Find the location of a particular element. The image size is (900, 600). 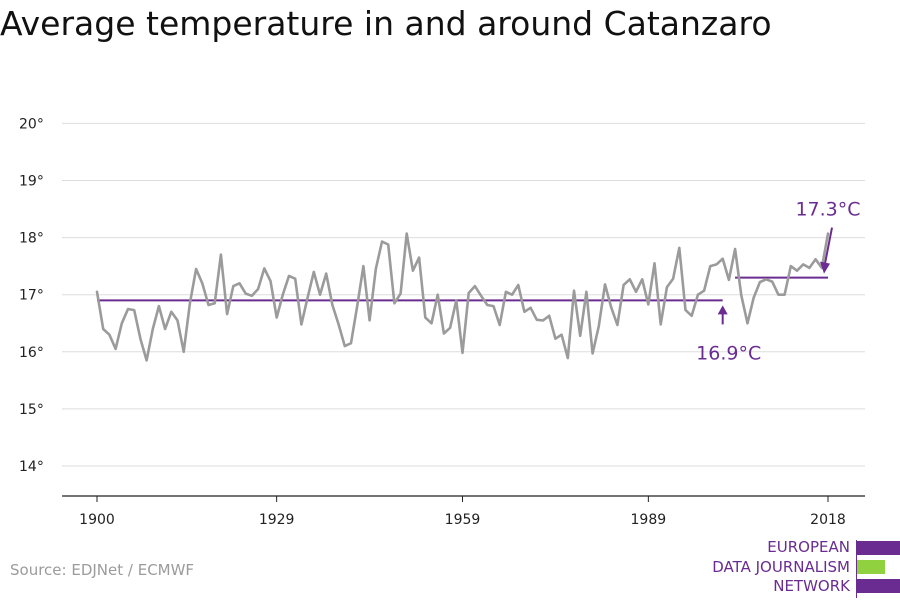

average-label-1900-2001: 16.9°C is located at coordinates (728, 353).